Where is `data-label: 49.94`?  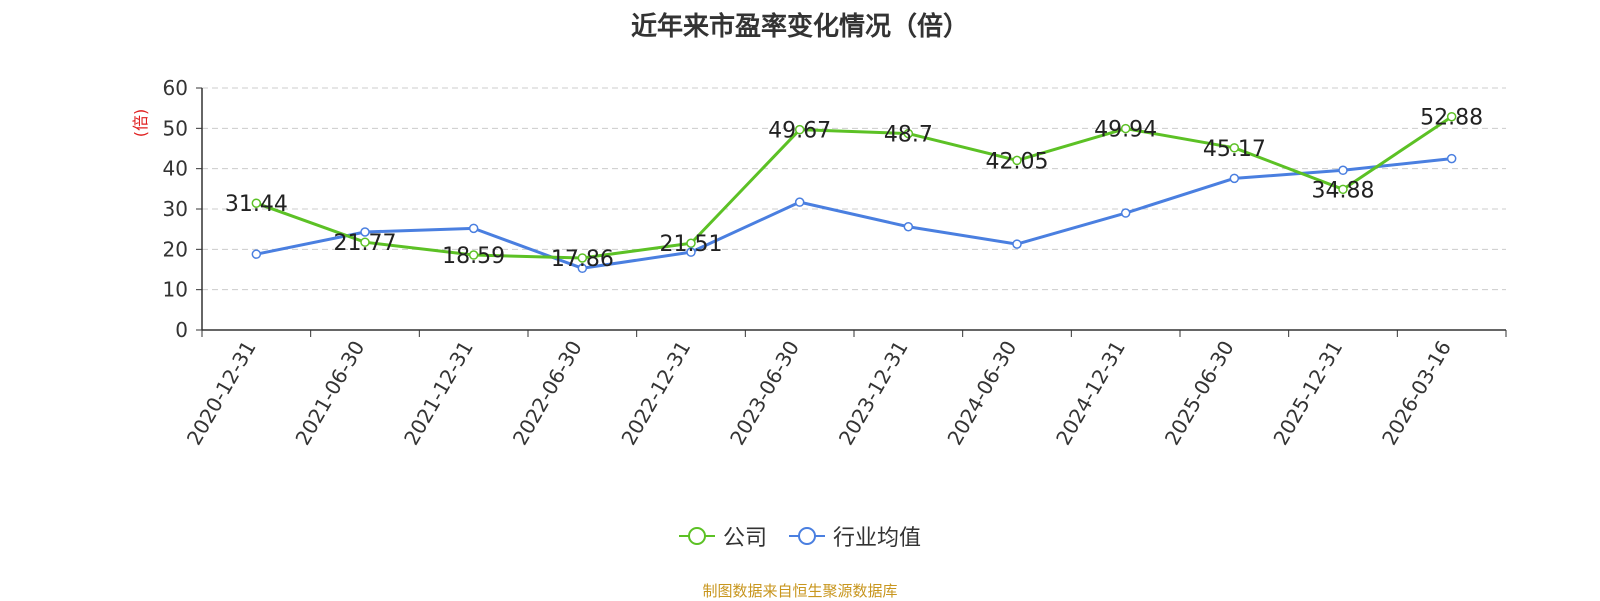
data-label: 49.94 is located at coordinates (1125, 130).